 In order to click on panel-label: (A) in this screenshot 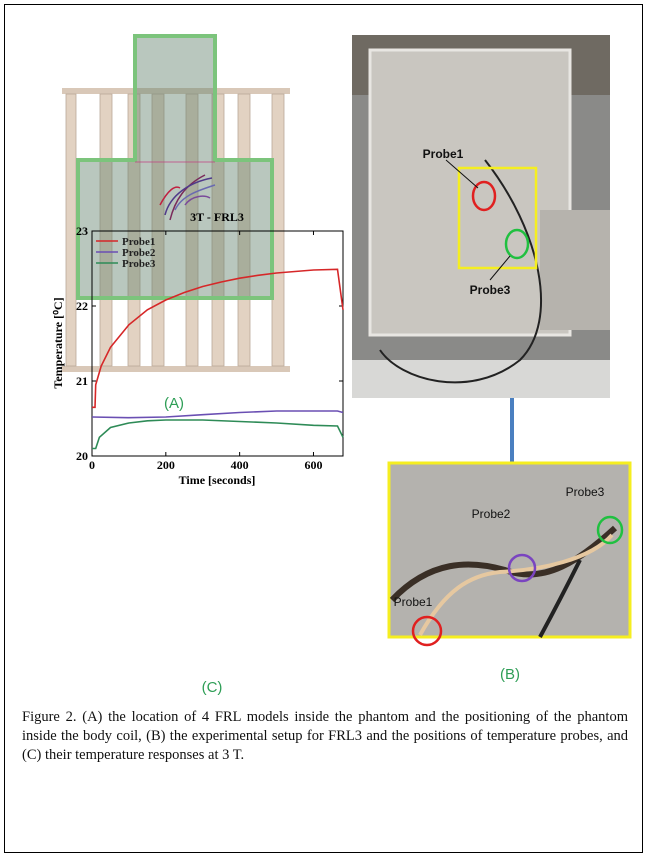, I will do `click(174, 403)`.